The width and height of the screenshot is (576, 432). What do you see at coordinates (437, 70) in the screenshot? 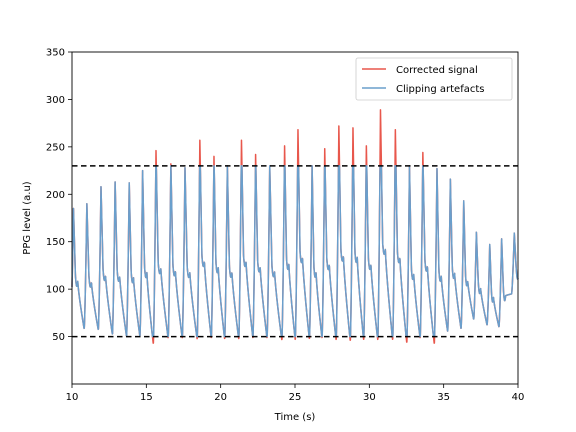
I see `legend-label-corrected-signal: Corrected signal` at bounding box center [437, 70].